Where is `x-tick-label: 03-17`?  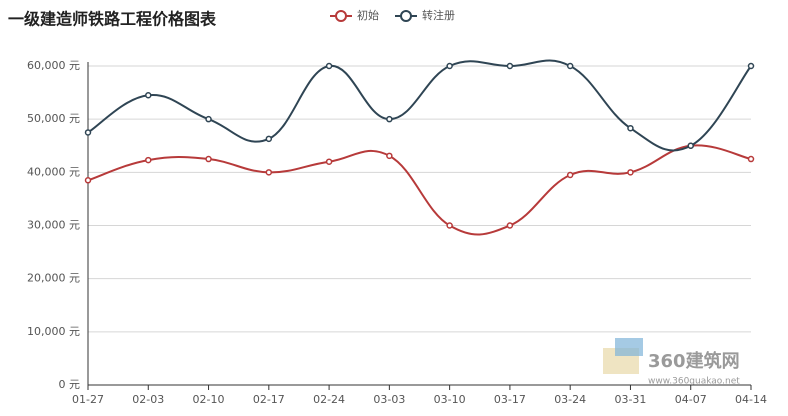
x-tick-label: 03-17 is located at coordinates (510, 399).